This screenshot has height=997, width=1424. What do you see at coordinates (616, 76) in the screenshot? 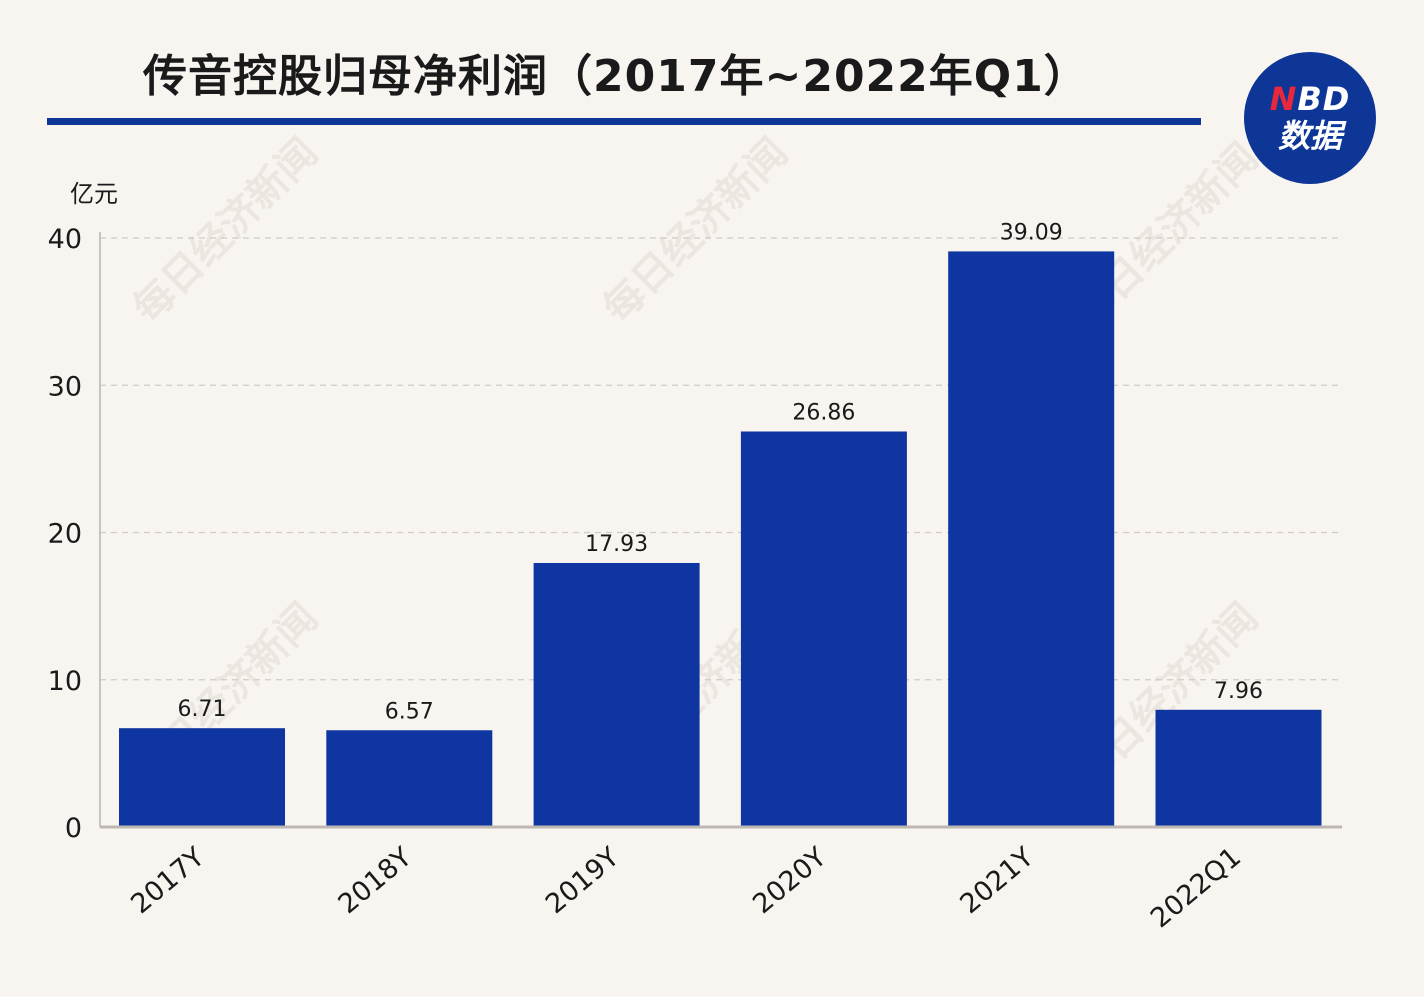
I see `chart-title: 传音控股归母净利润（2017年~2022年Q1）` at bounding box center [616, 76].